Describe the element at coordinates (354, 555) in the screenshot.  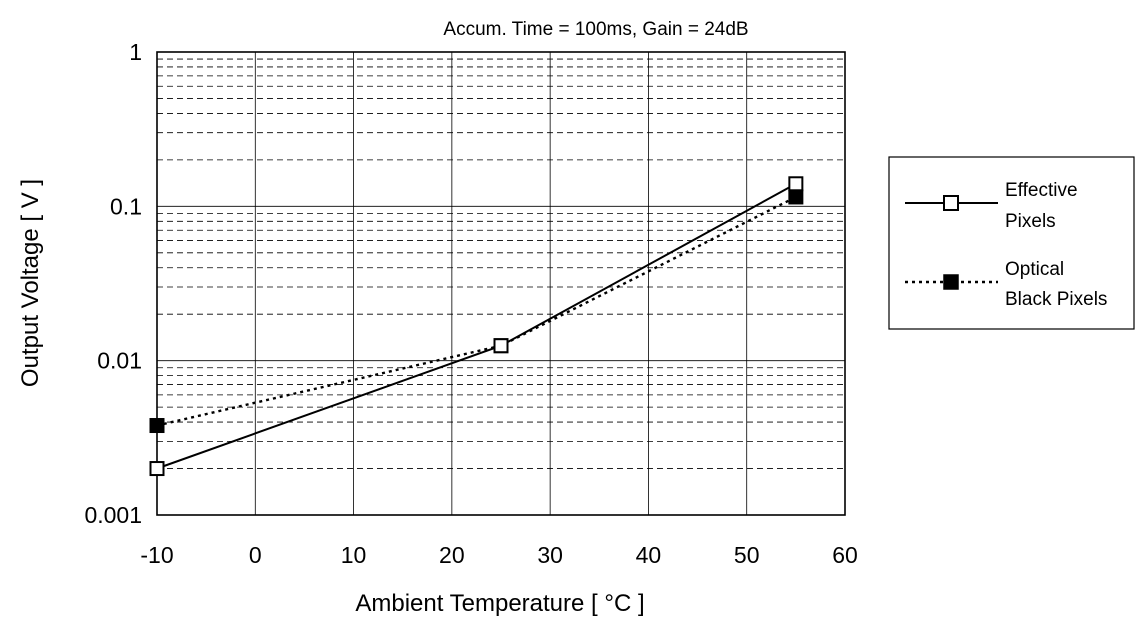
I see `x-tick-label: 10` at that location.